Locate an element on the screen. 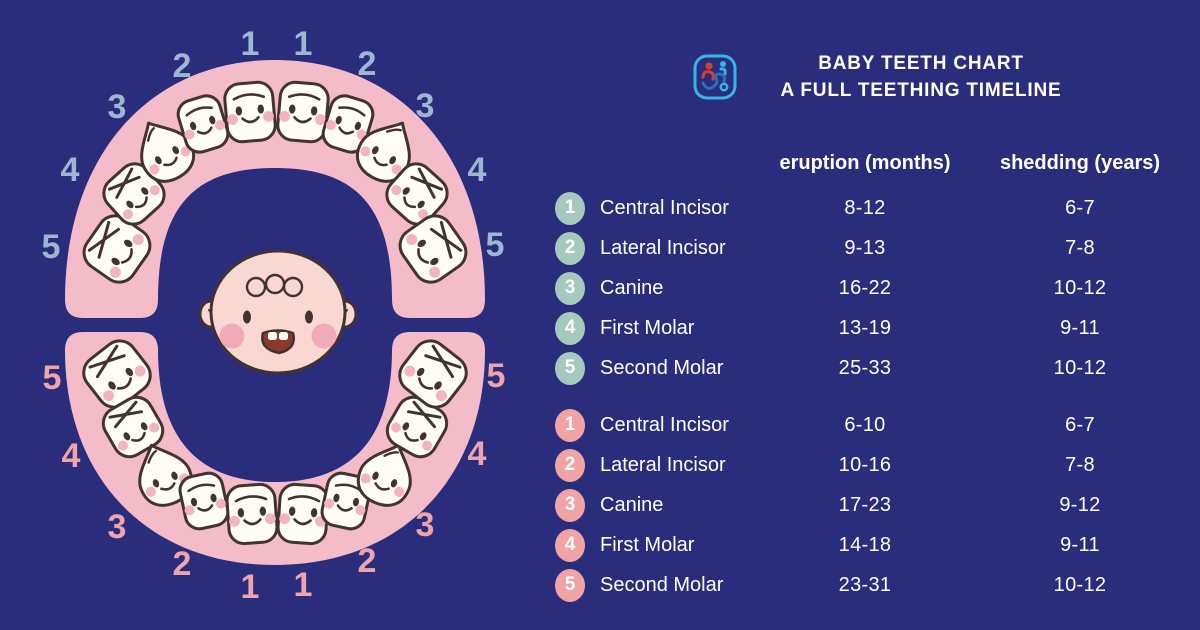 This screenshot has height=630, width=1200. table-header-row: eruption (months) shedding (years) is located at coordinates (872, 163).